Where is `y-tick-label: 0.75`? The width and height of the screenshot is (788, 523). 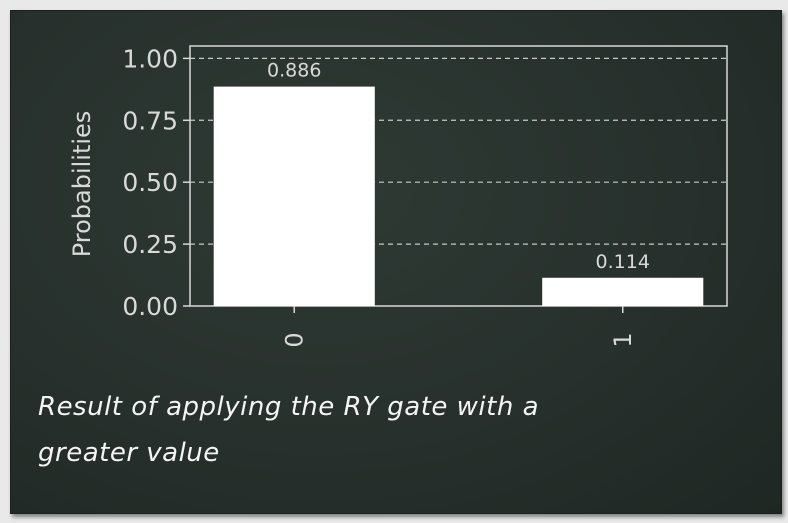
y-tick-label: 0.75 is located at coordinates (150, 120).